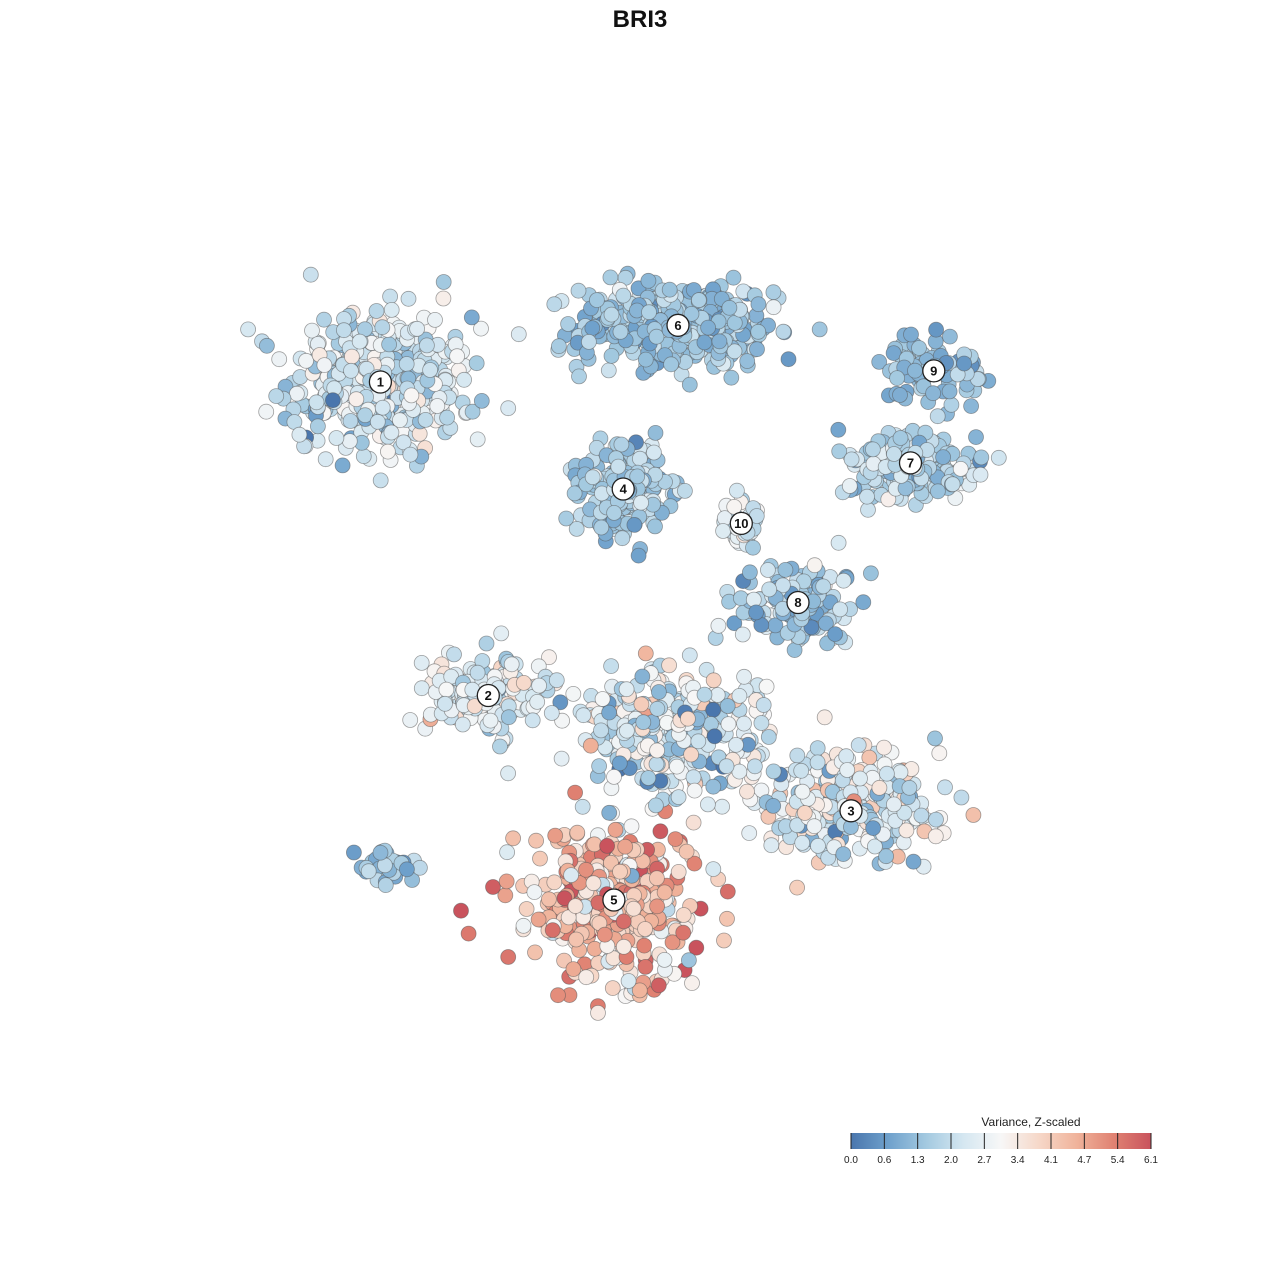  I want to click on legend-title: Variance, Z-scaled, so click(1030, 1122).